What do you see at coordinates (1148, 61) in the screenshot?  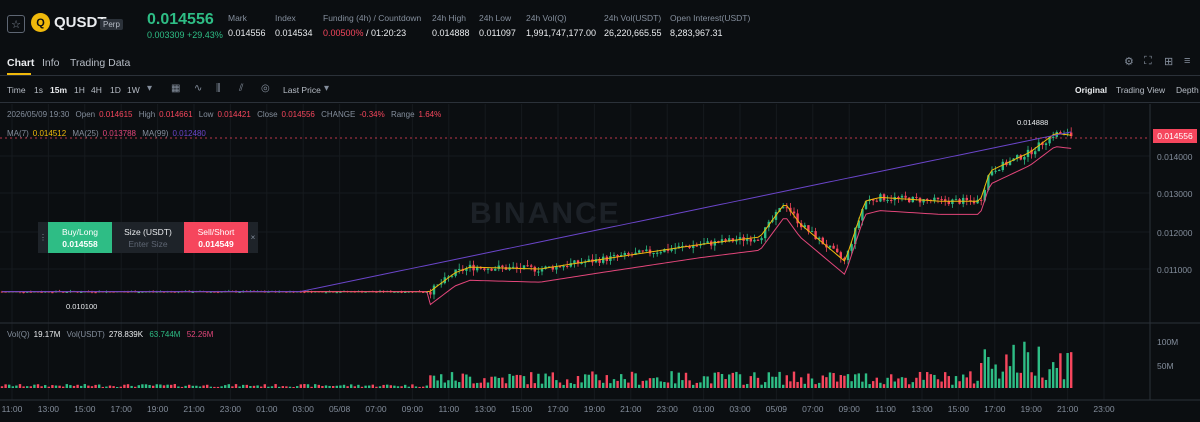 I see `fullscreen-icon: ⛶` at bounding box center [1148, 61].